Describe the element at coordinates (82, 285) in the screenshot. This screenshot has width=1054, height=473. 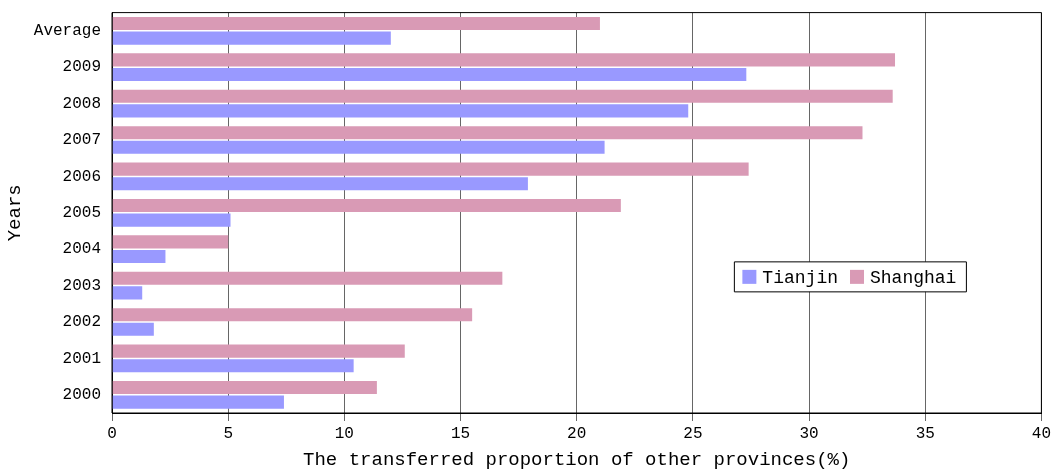
I see `y-tick-label: 2003` at that location.